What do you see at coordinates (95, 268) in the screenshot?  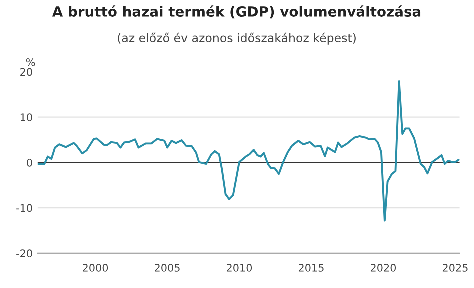 I see `x-tick-label: 2000` at bounding box center [95, 268].